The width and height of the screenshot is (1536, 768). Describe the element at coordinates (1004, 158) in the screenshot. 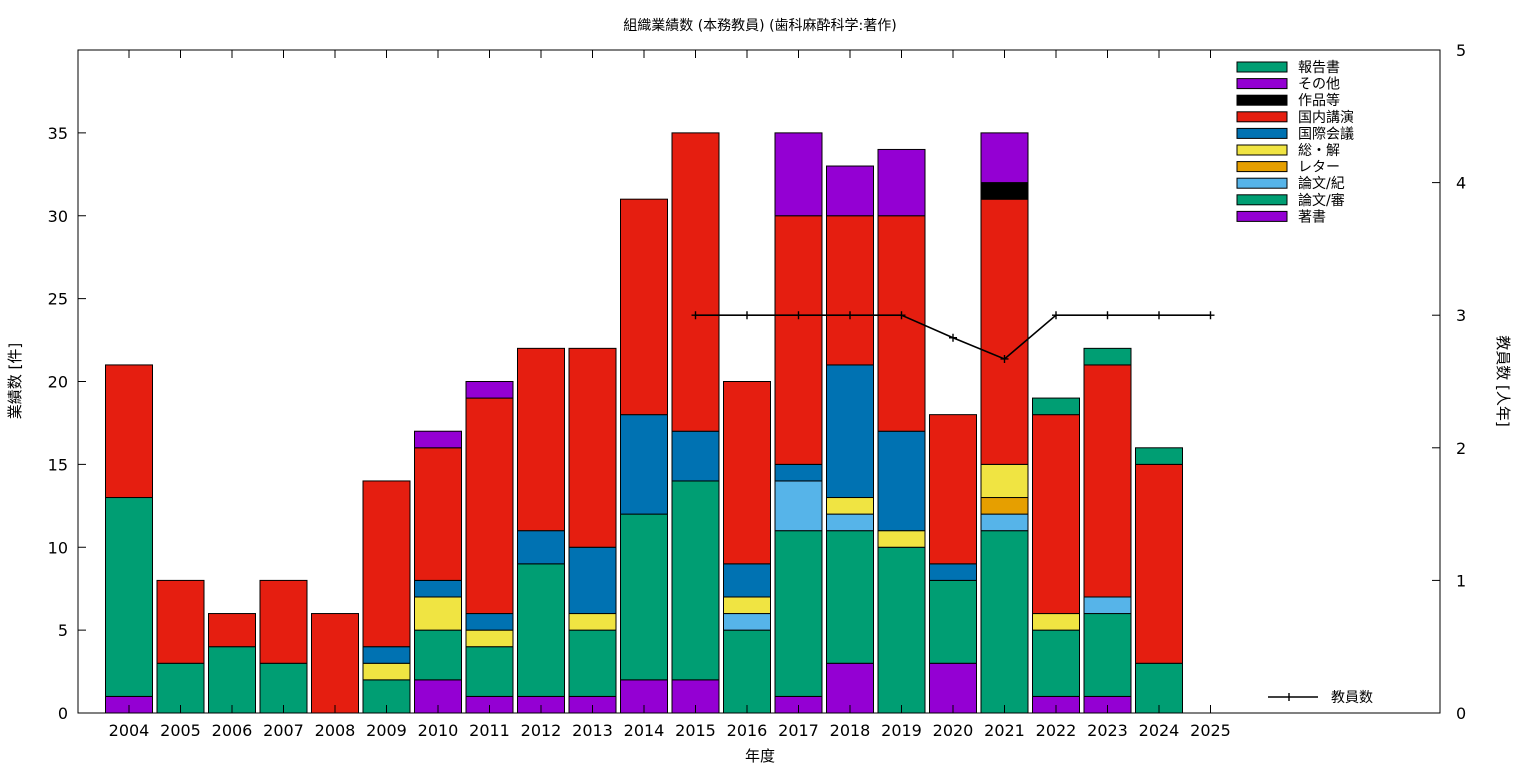

I see `bar-2021-s8` at that location.